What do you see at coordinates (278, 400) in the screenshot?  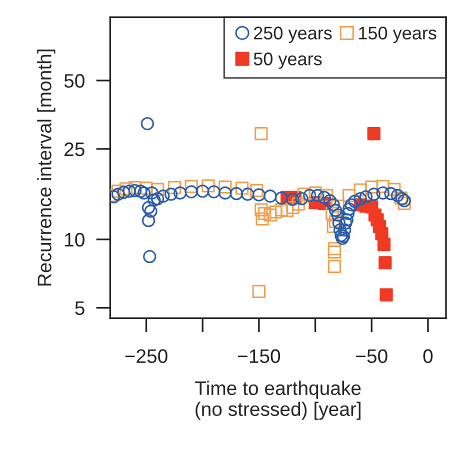 I see `x-axis-title: Time to earthquake (no stressed) [year]` at bounding box center [278, 400].